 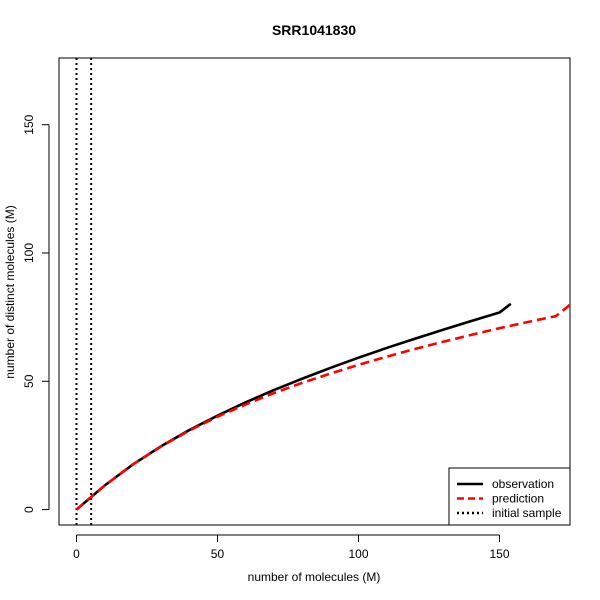 What do you see at coordinates (518, 499) in the screenshot?
I see `legend-label: prediction` at bounding box center [518, 499].